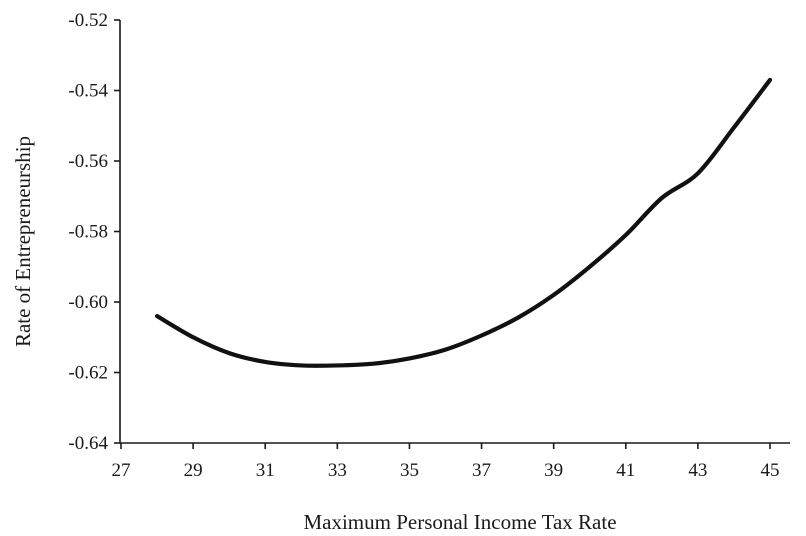 This screenshot has width=806, height=536. Describe the element at coordinates (88, 91) in the screenshot. I see `y-tick-label: -0.54` at that location.